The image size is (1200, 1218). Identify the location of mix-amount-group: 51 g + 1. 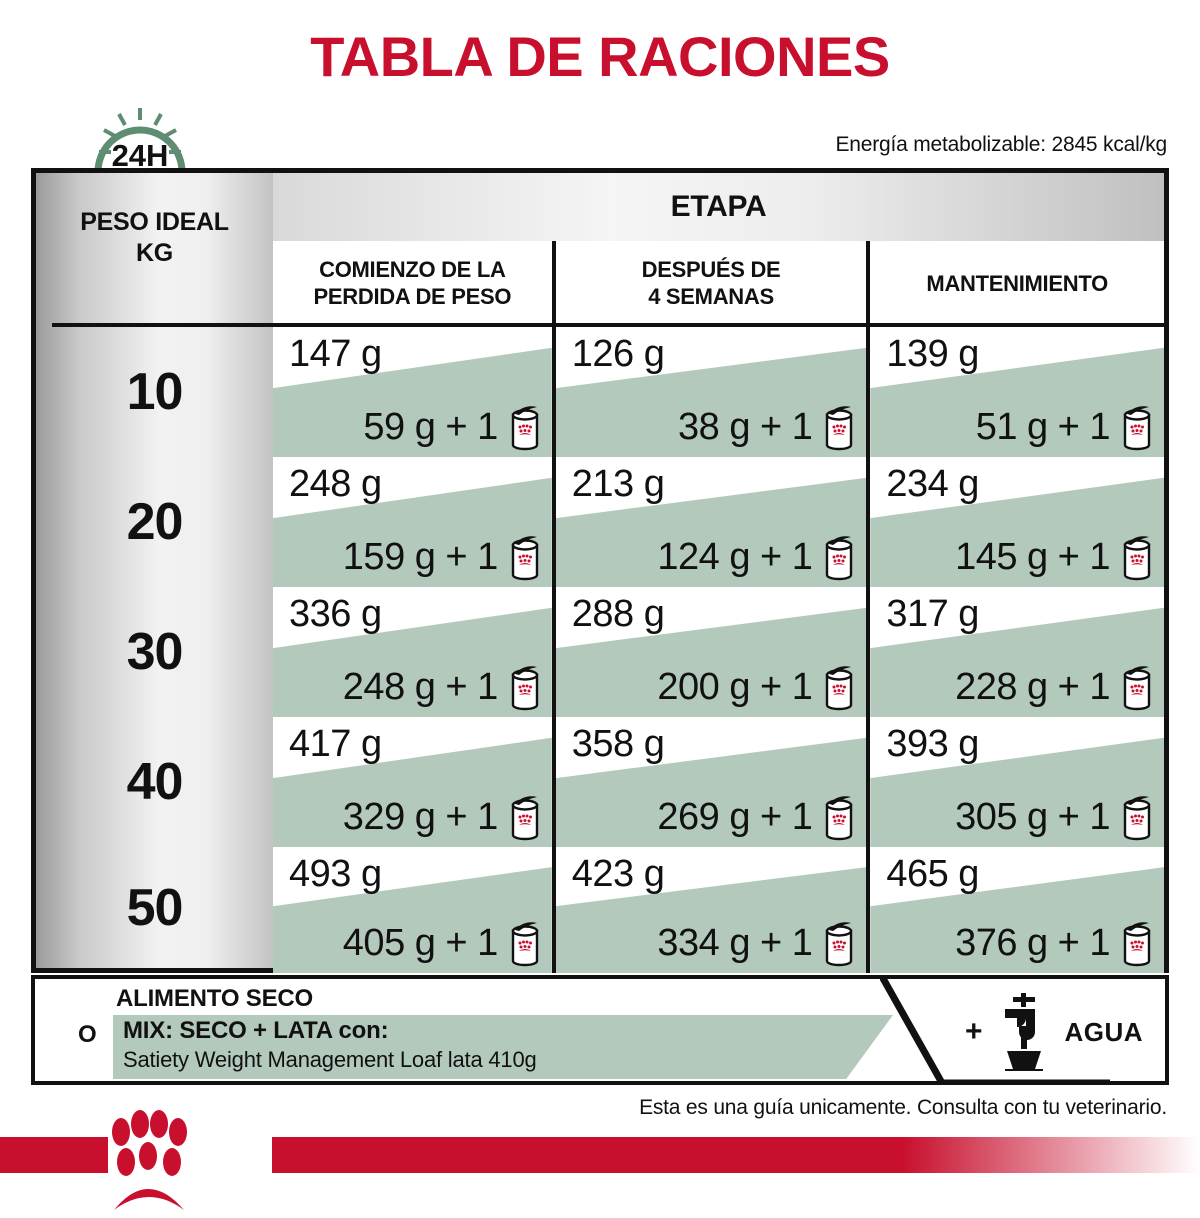
(1065, 427).